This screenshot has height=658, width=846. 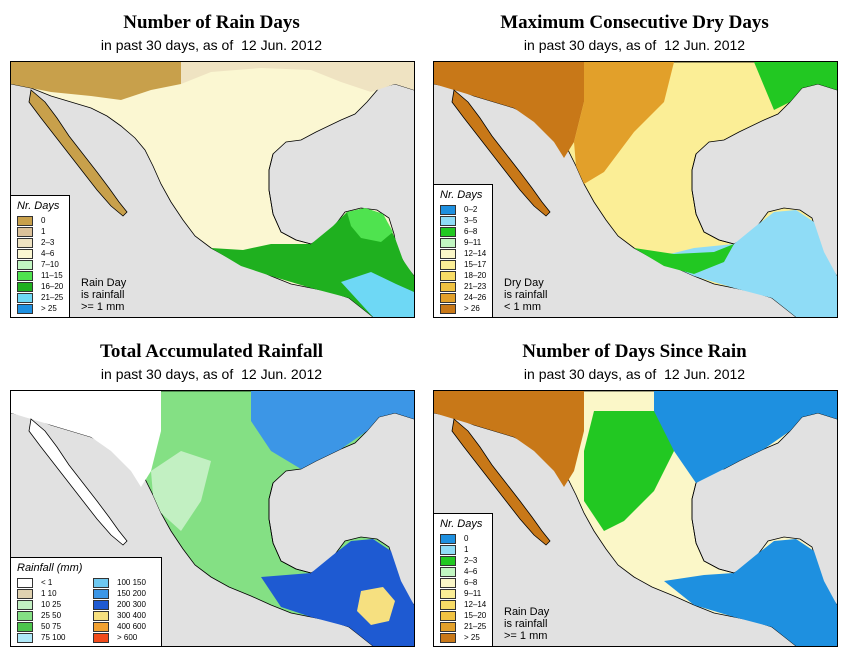 What do you see at coordinates (624, 123) in the screenshot?
I see `dry-central` at bounding box center [624, 123].